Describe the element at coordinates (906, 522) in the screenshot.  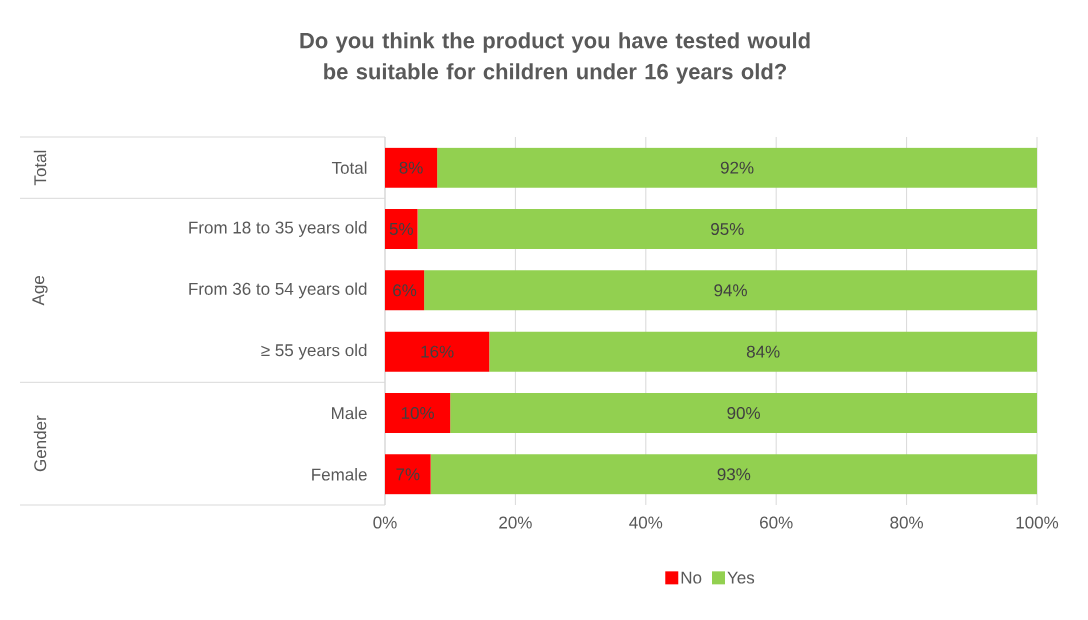
I see `x-tick-label: 80%` at that location.